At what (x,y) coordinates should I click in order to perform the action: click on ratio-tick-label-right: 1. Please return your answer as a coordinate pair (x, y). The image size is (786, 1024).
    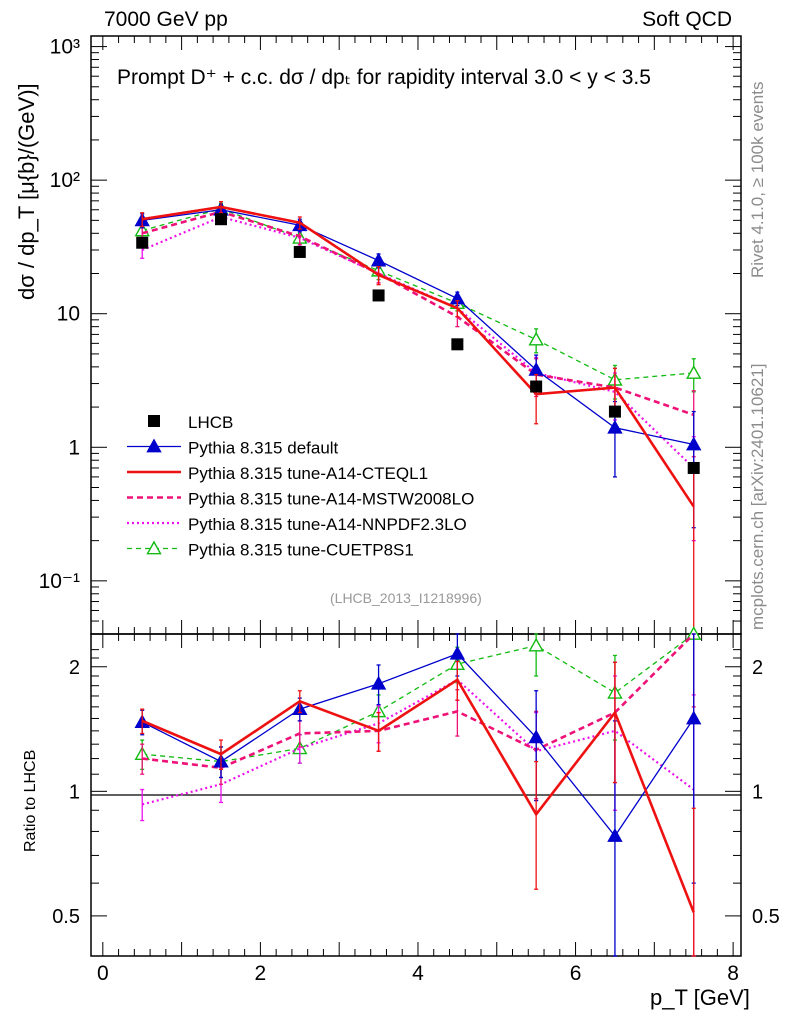
    Looking at the image, I should click on (757, 792).